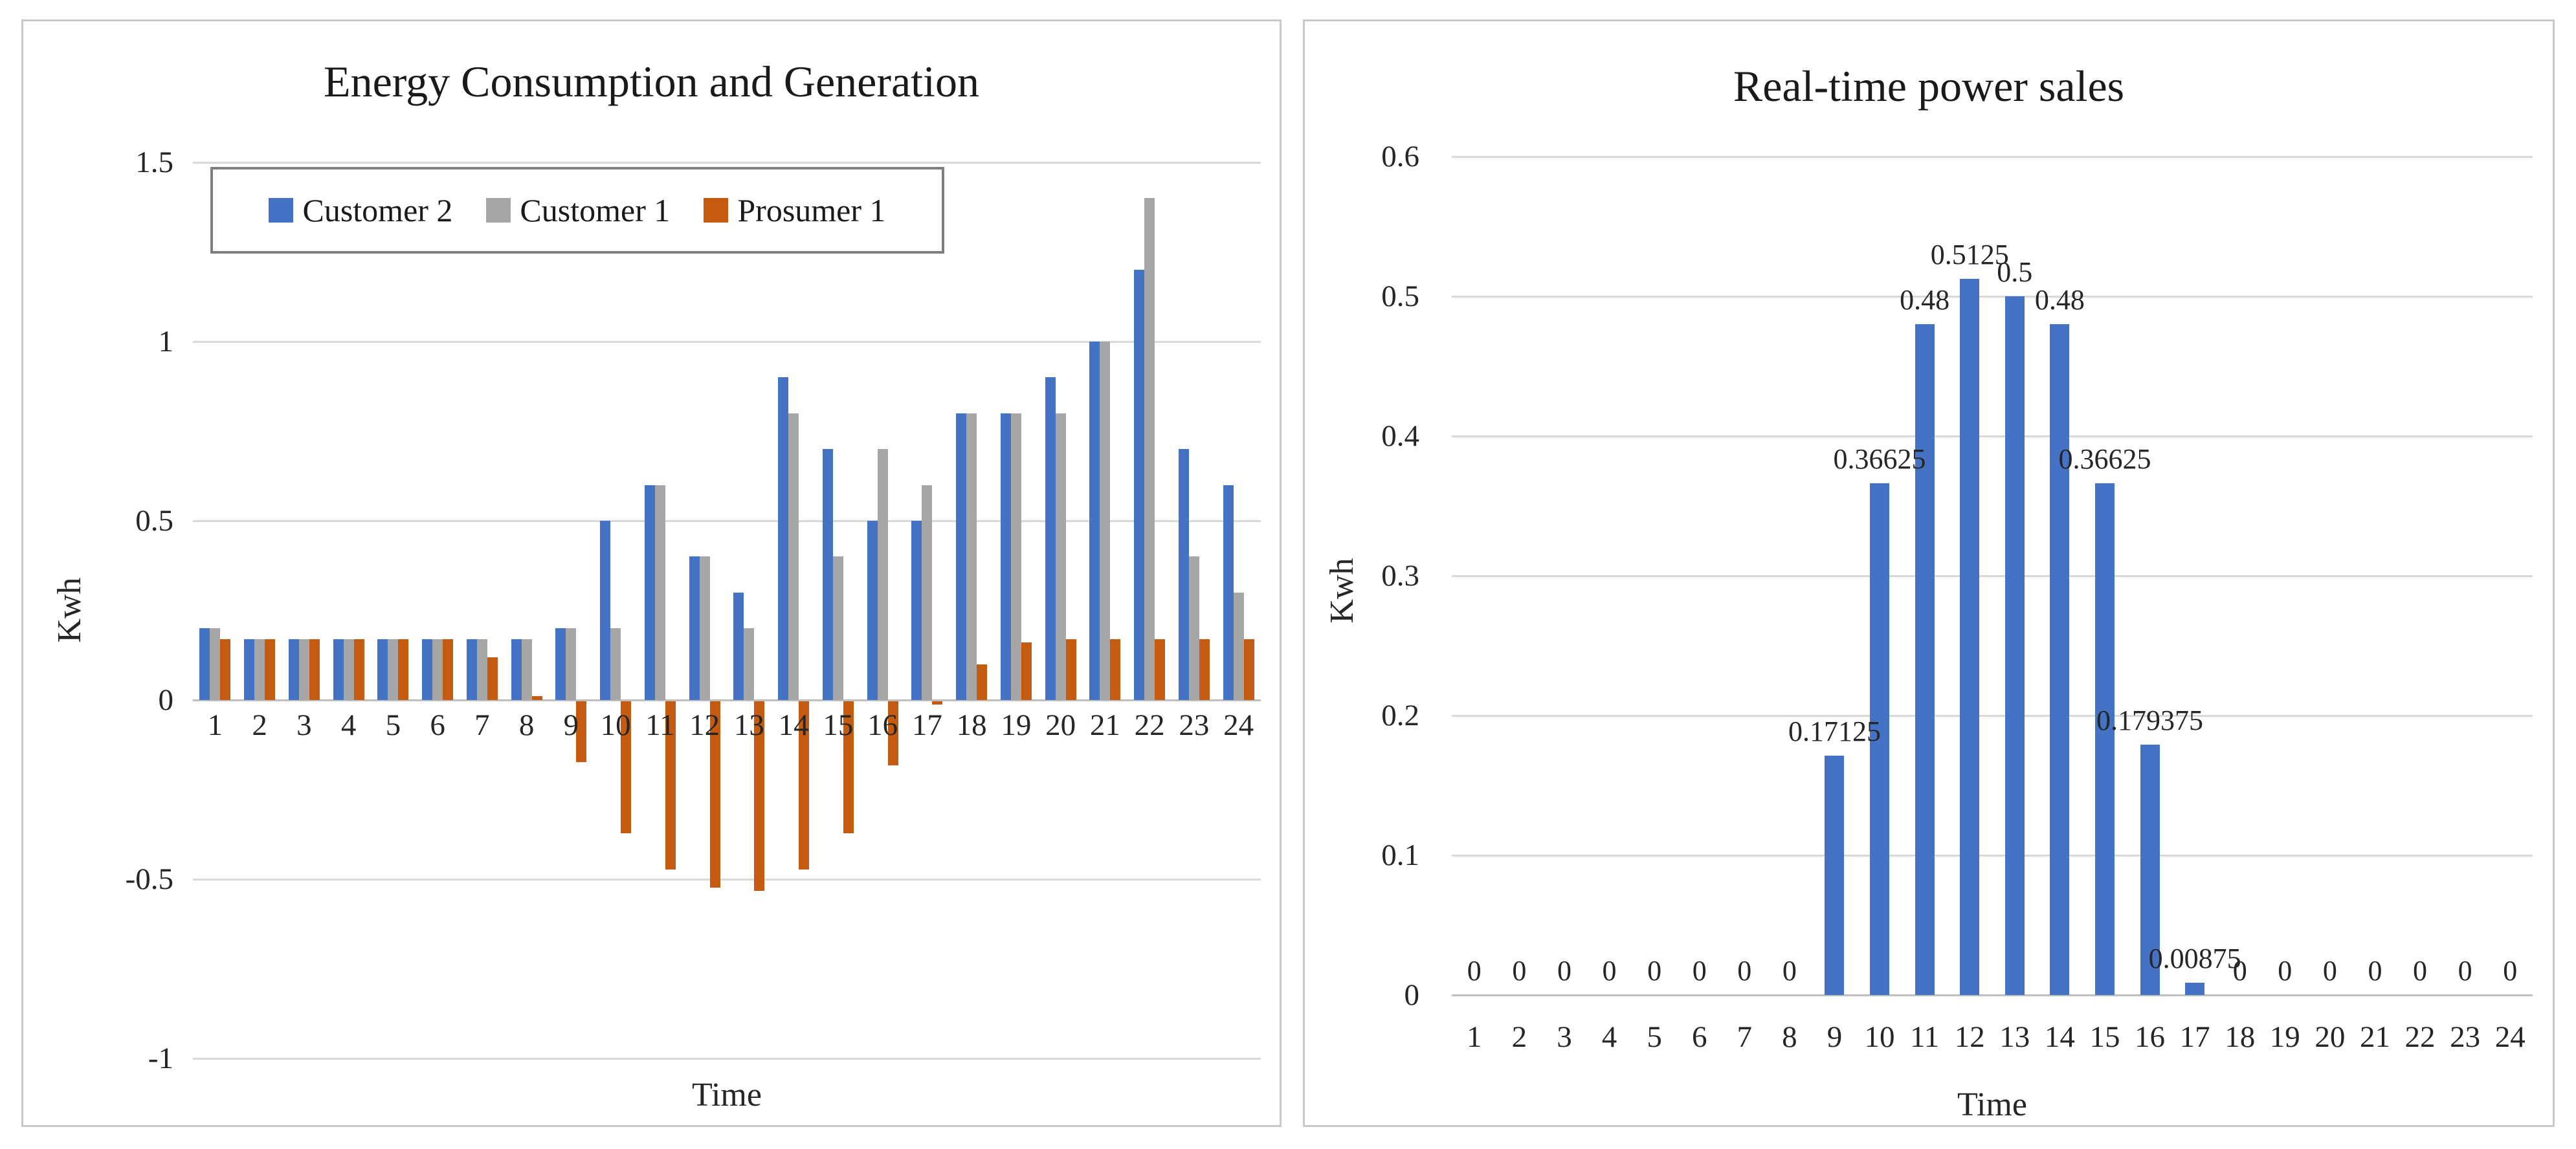 Image resolution: width=2576 pixels, height=1149 pixels. Describe the element at coordinates (651, 81) in the screenshot. I see `chart-title-energy: Energy Consumption and Generation` at that location.